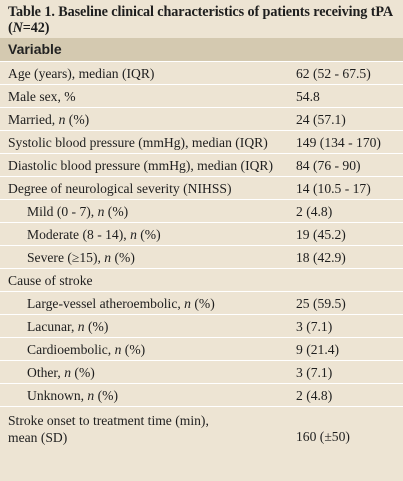 Image resolution: width=403 pixels, height=481 pixels. Describe the element at coordinates (38, 437) in the screenshot. I see `label-line-2: mean (SD)` at that location.